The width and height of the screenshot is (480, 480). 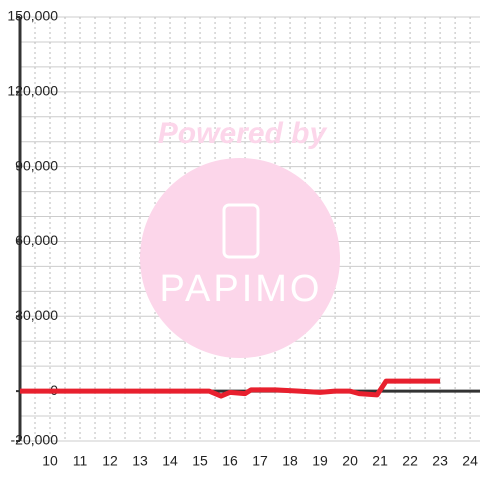 What do you see at coordinates (320, 461) in the screenshot?
I see `x-tick-label: 19` at bounding box center [320, 461].